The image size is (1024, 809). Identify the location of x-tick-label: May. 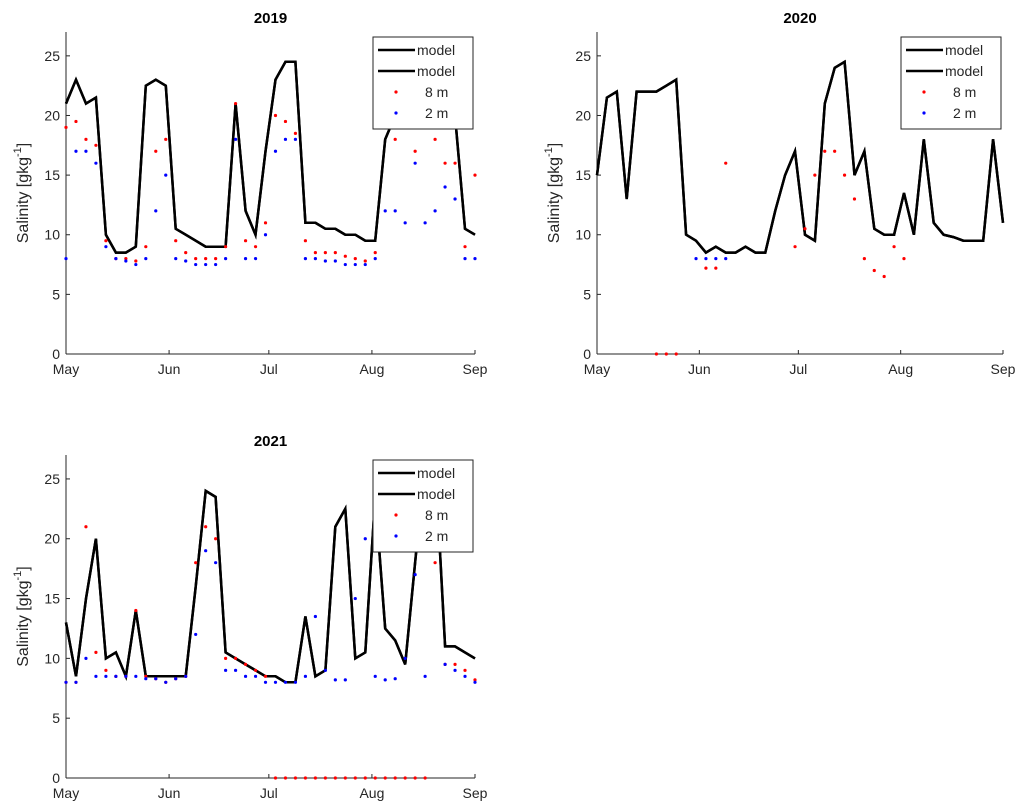
(66, 793).